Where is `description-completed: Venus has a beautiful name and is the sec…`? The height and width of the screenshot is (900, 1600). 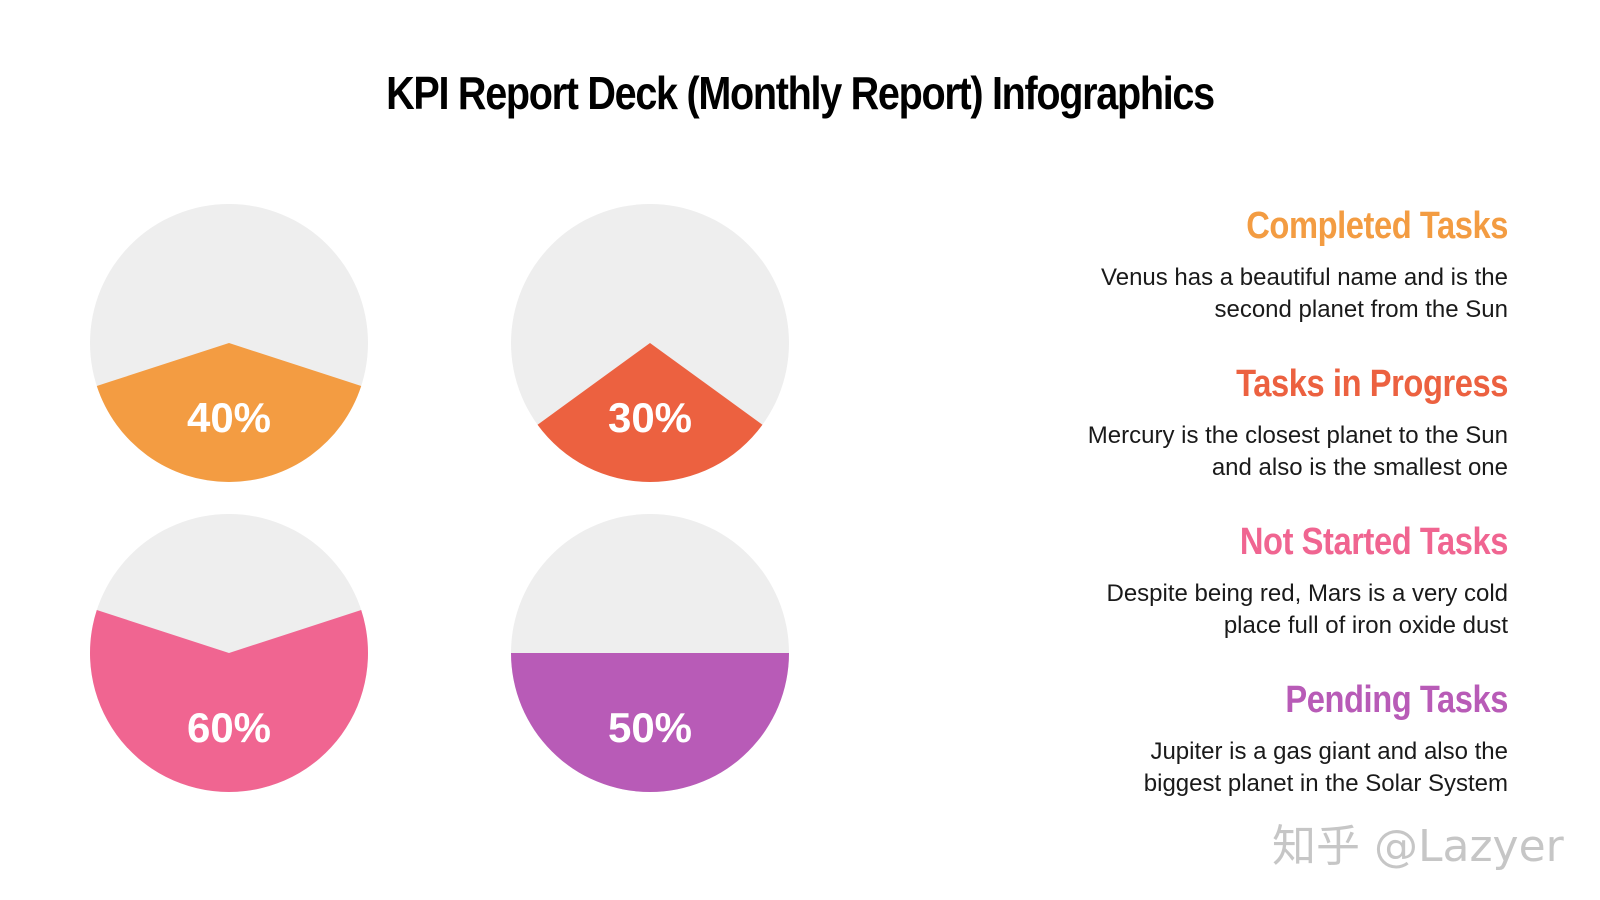
description-completed: Venus has a beautiful name and is the sec… is located at coordinates (1304, 293).